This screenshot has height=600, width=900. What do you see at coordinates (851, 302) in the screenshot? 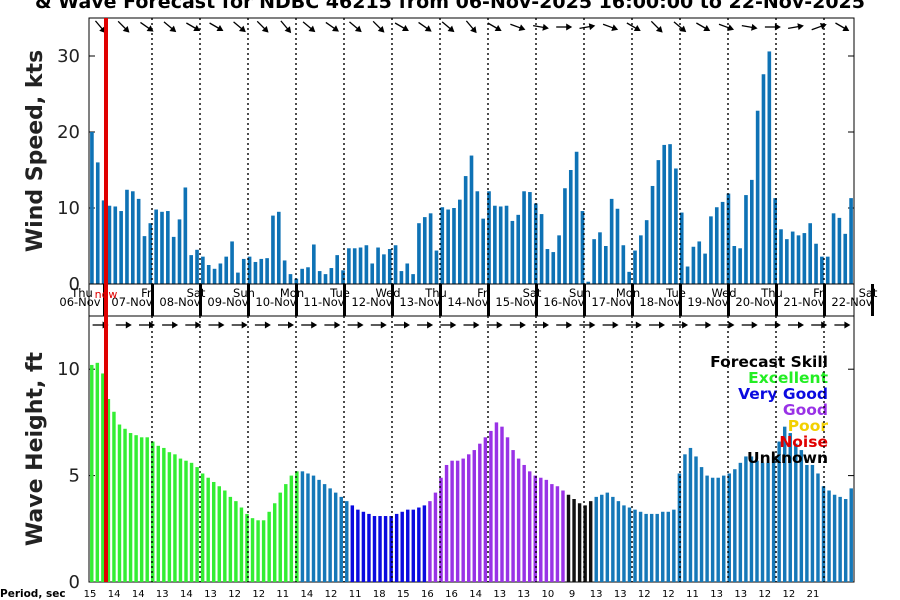
I see `date-label: 22-Nov` at bounding box center [851, 302].